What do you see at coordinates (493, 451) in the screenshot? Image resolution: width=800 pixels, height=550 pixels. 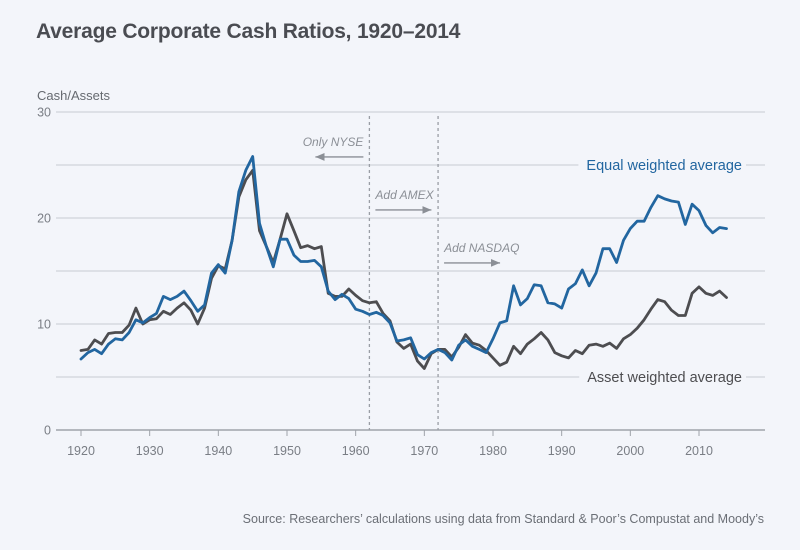 I see `x-tick-label: 1980` at bounding box center [493, 451].